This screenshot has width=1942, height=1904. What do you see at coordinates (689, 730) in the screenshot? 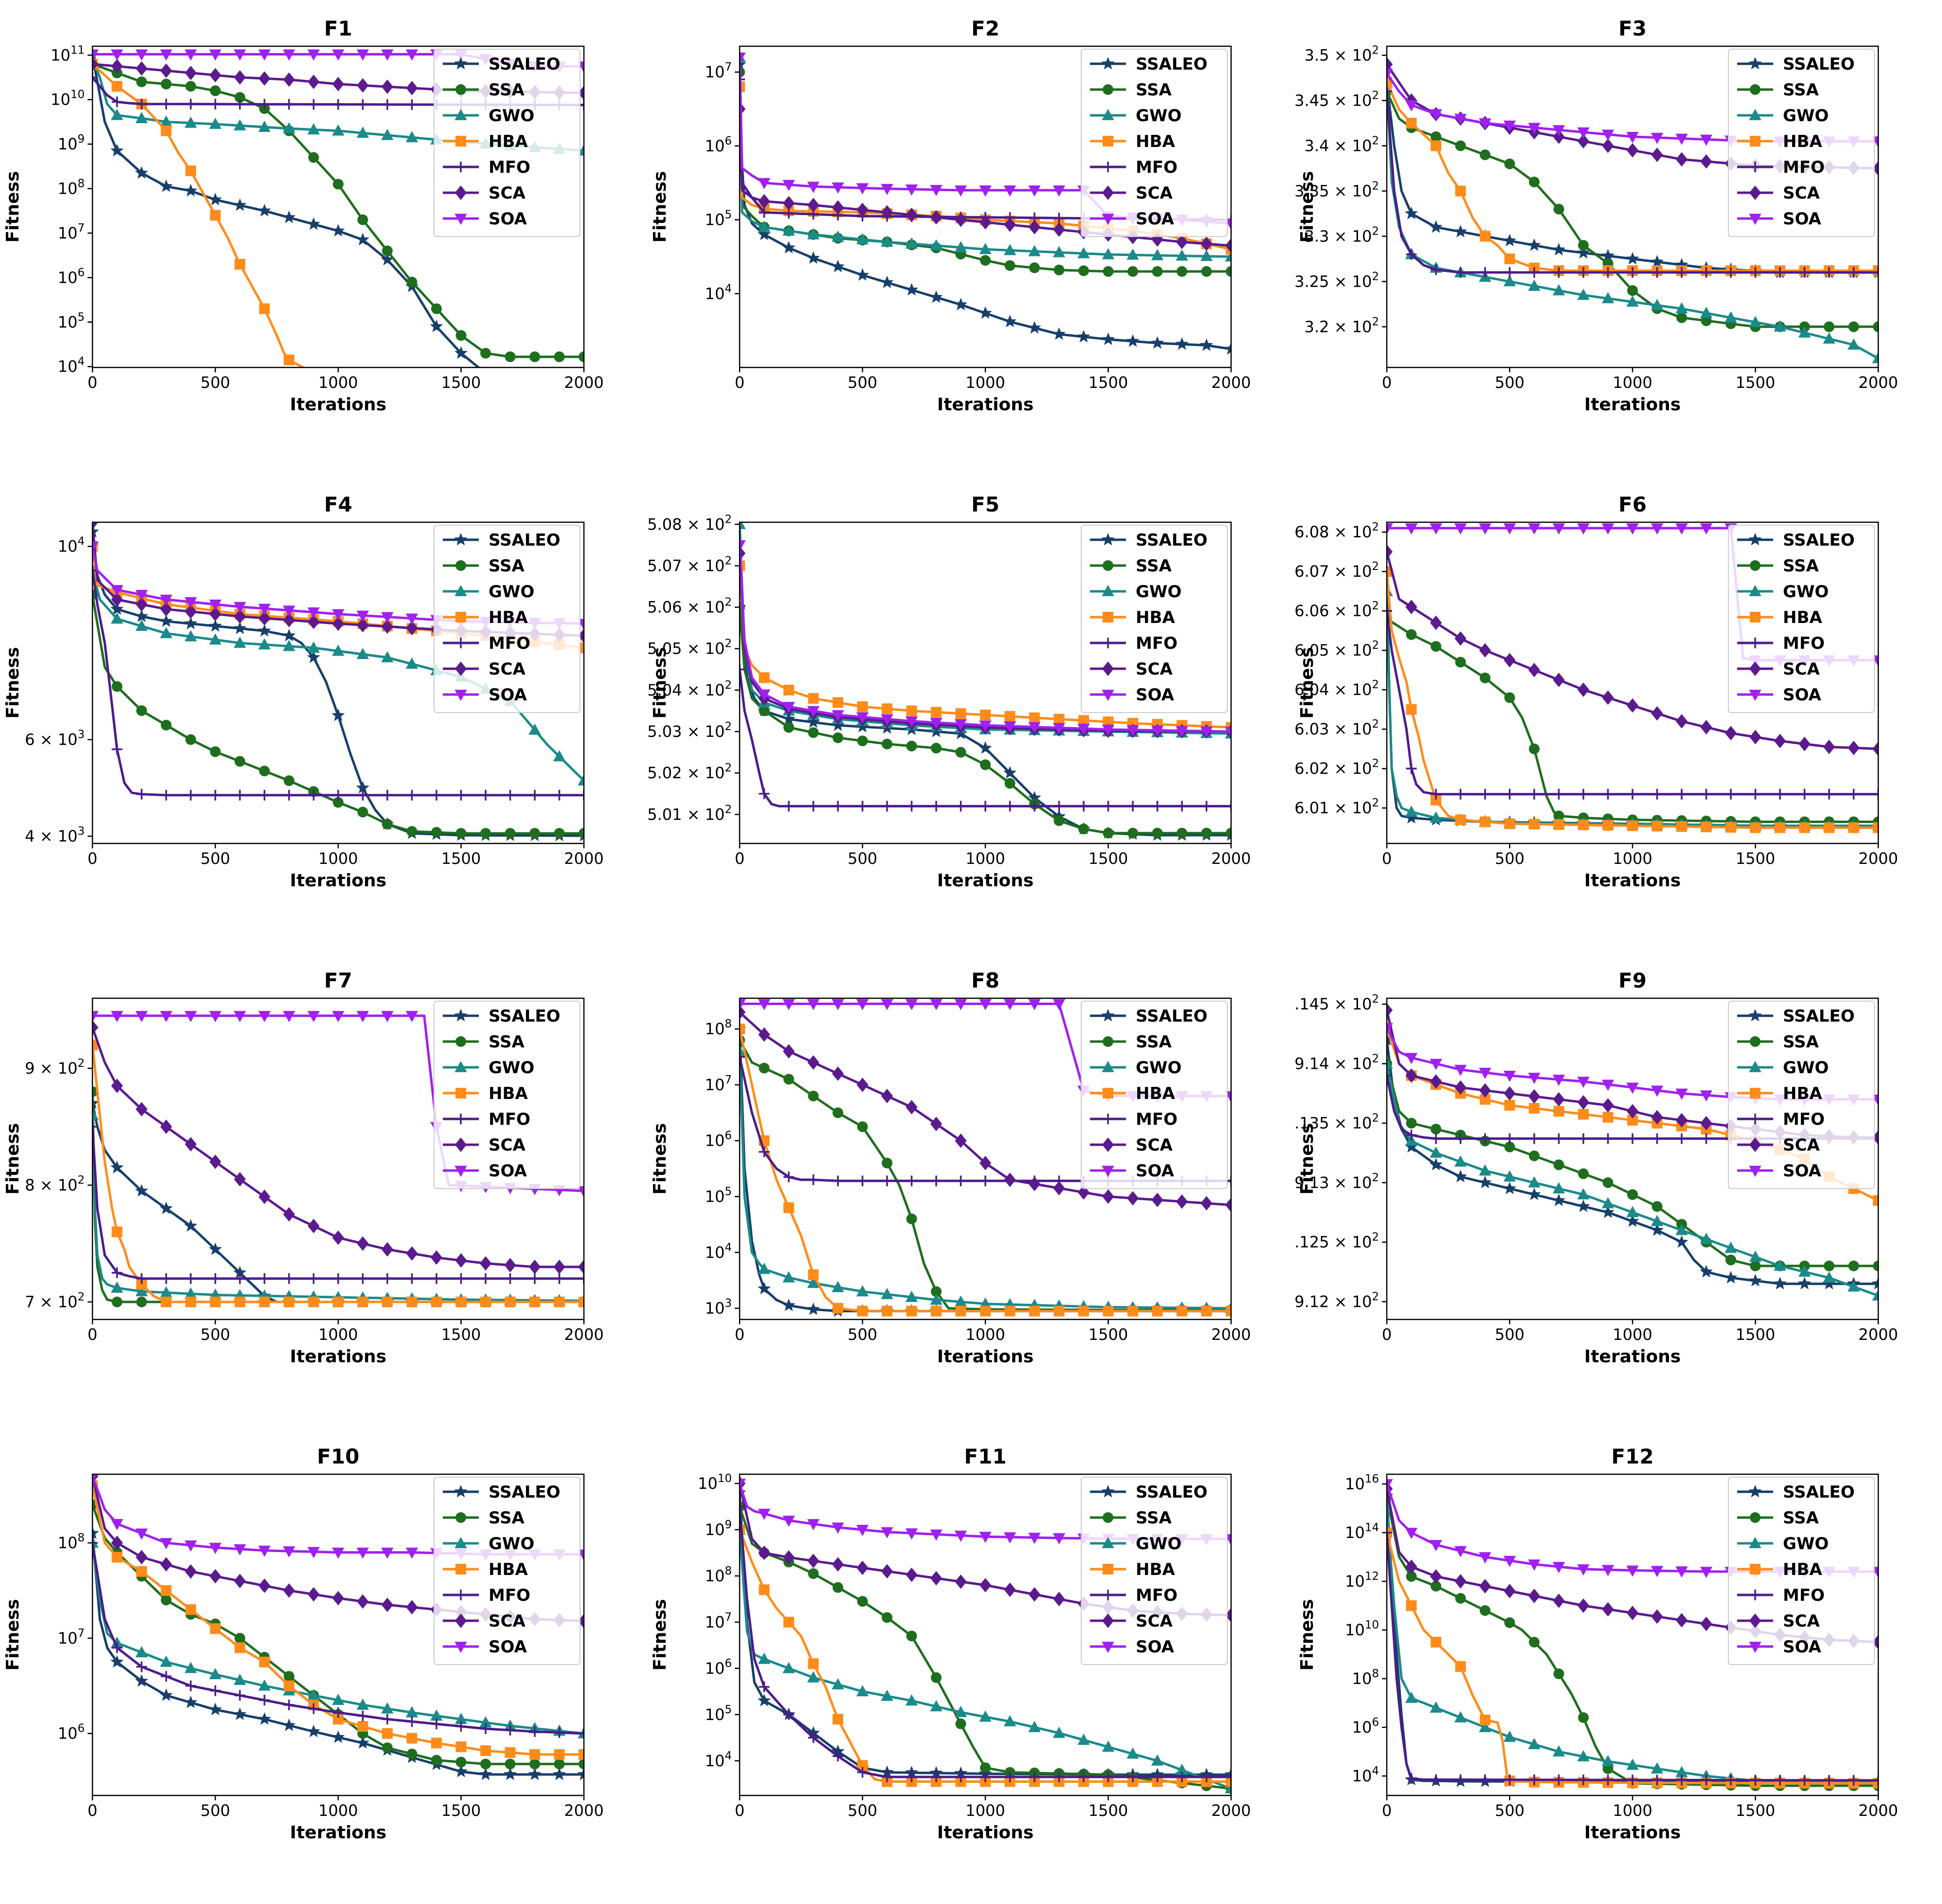
I see `y-tick-label: 5.03 × 102` at bounding box center [689, 730].